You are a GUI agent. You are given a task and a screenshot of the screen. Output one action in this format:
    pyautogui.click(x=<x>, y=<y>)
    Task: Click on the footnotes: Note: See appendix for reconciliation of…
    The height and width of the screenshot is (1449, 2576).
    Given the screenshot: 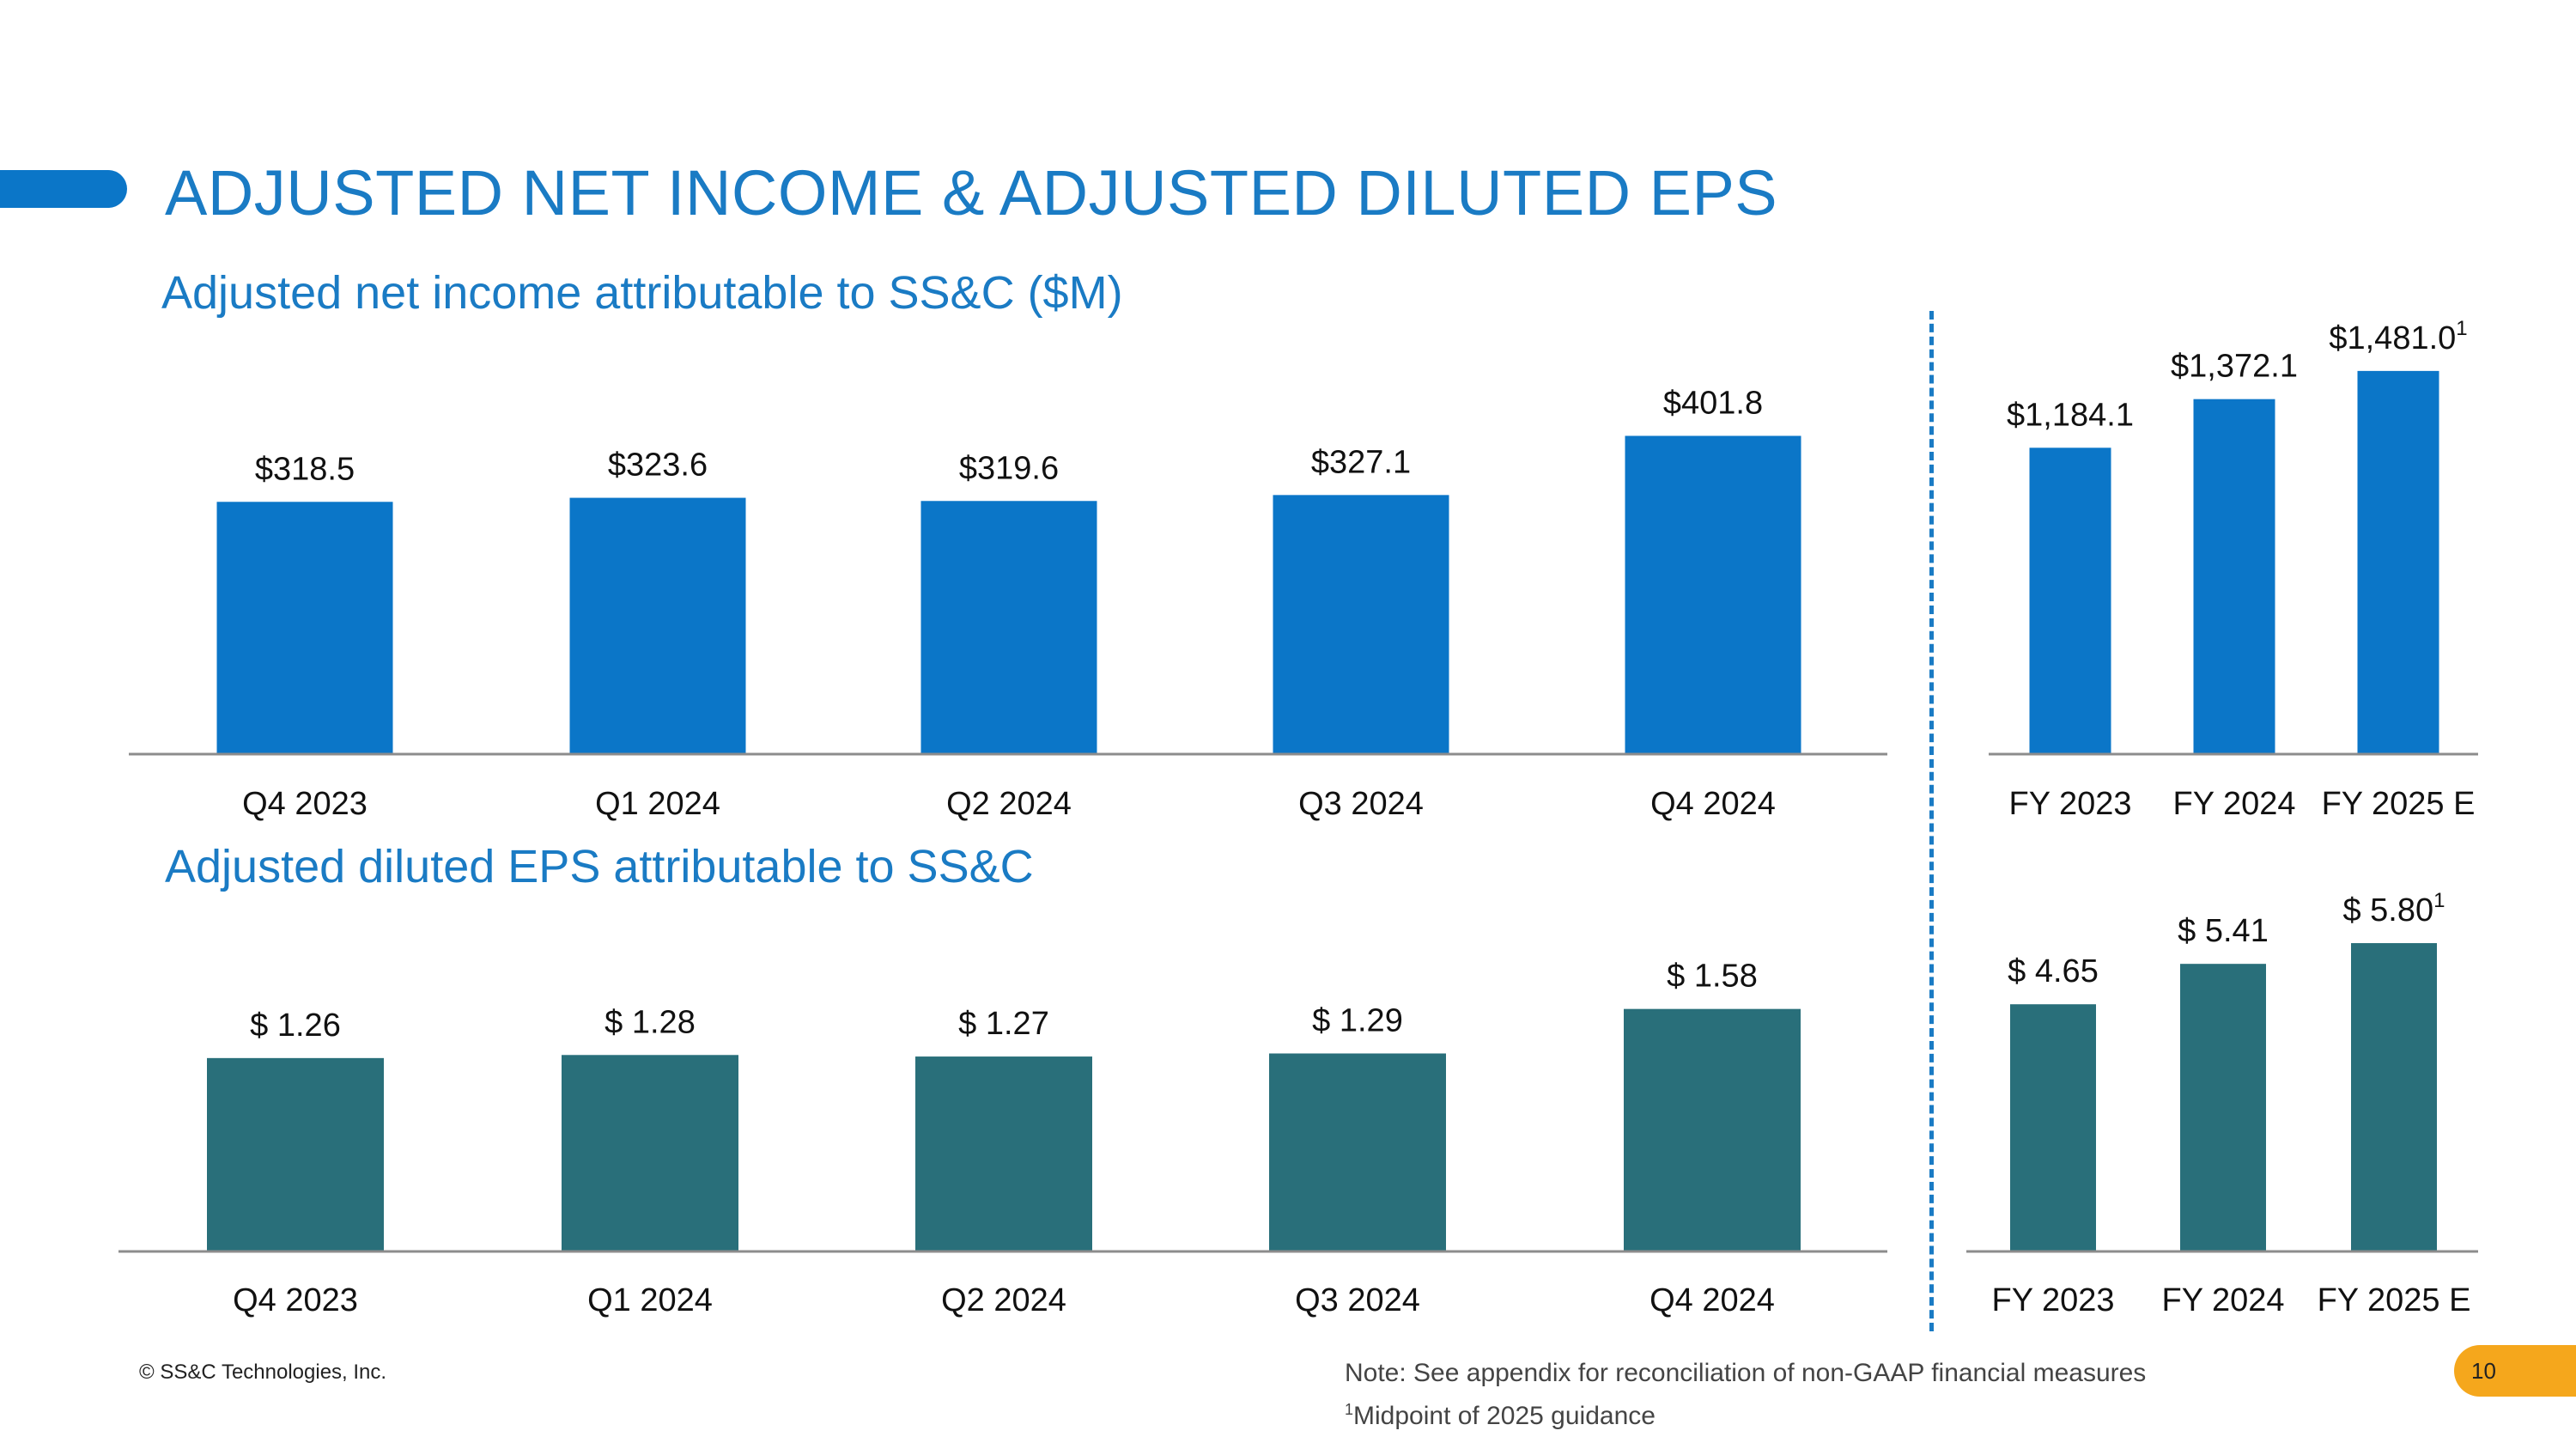 What is the action you would take?
    pyautogui.click(x=1745, y=1394)
    